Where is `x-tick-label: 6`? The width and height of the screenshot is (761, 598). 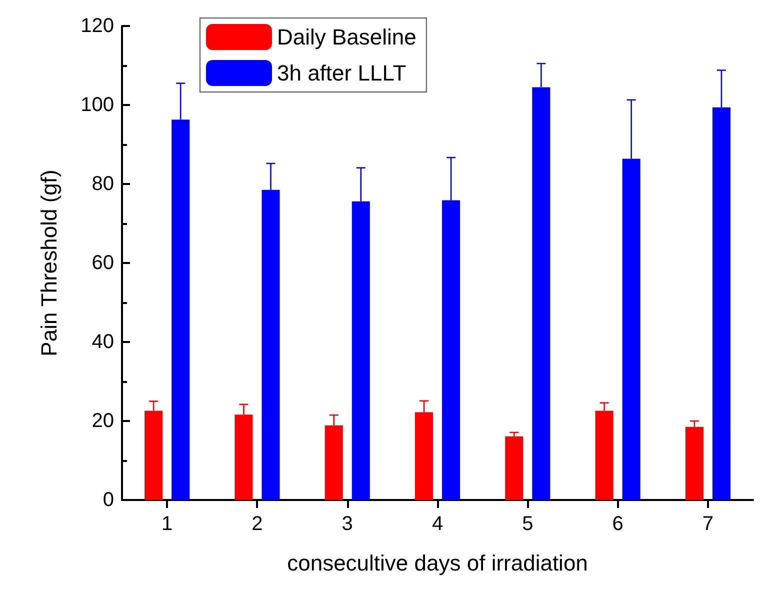
x-tick-label: 6 is located at coordinates (618, 524).